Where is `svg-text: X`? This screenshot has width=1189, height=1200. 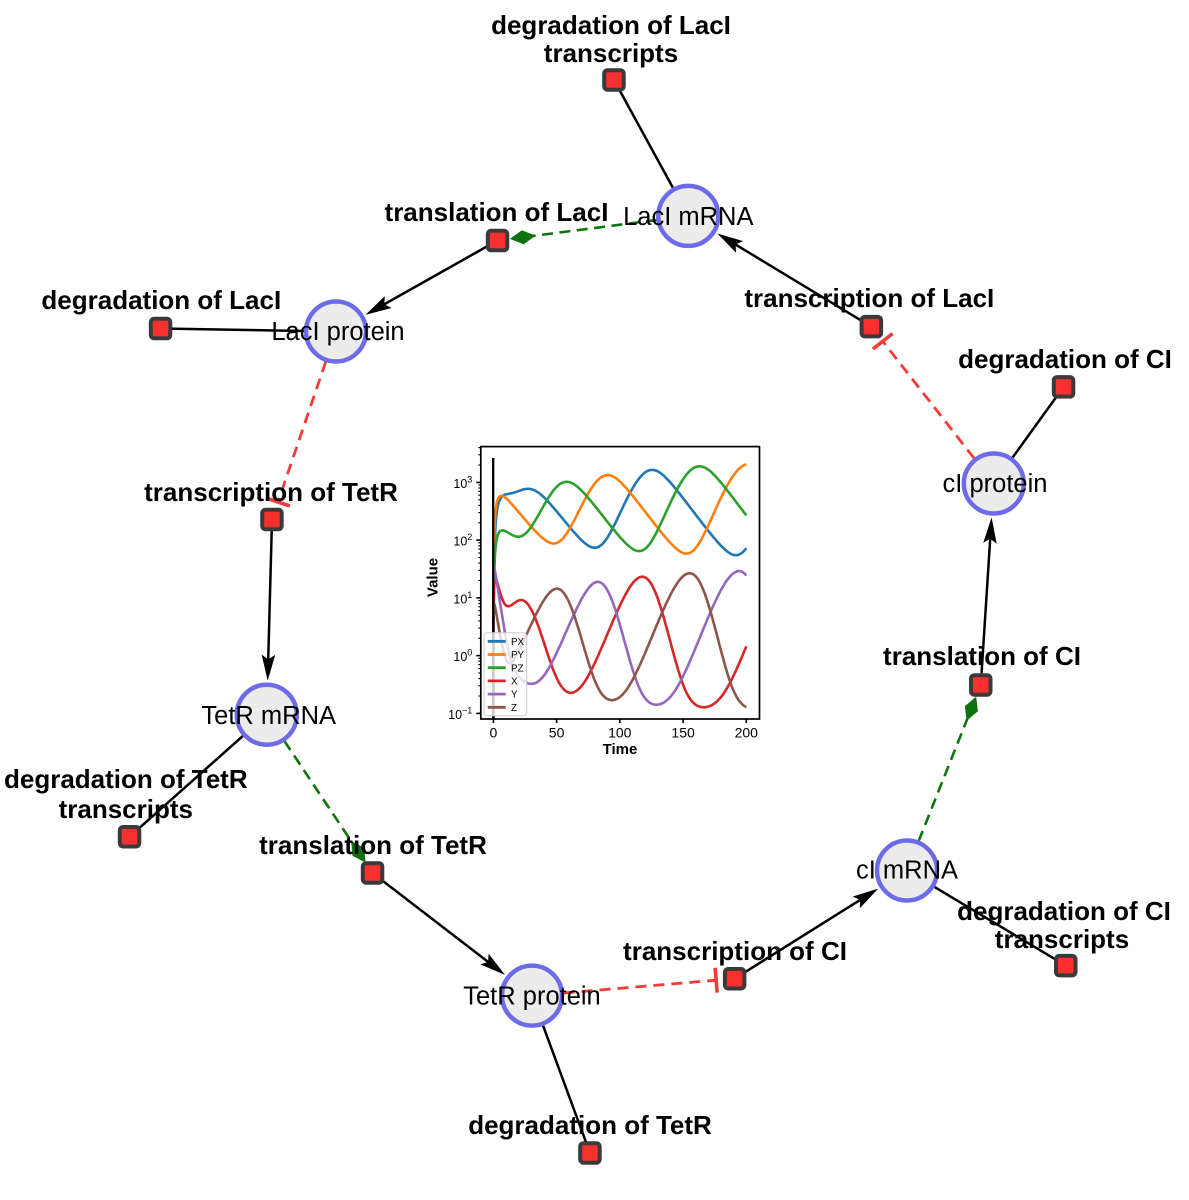
svg-text: X is located at coordinates (514, 682).